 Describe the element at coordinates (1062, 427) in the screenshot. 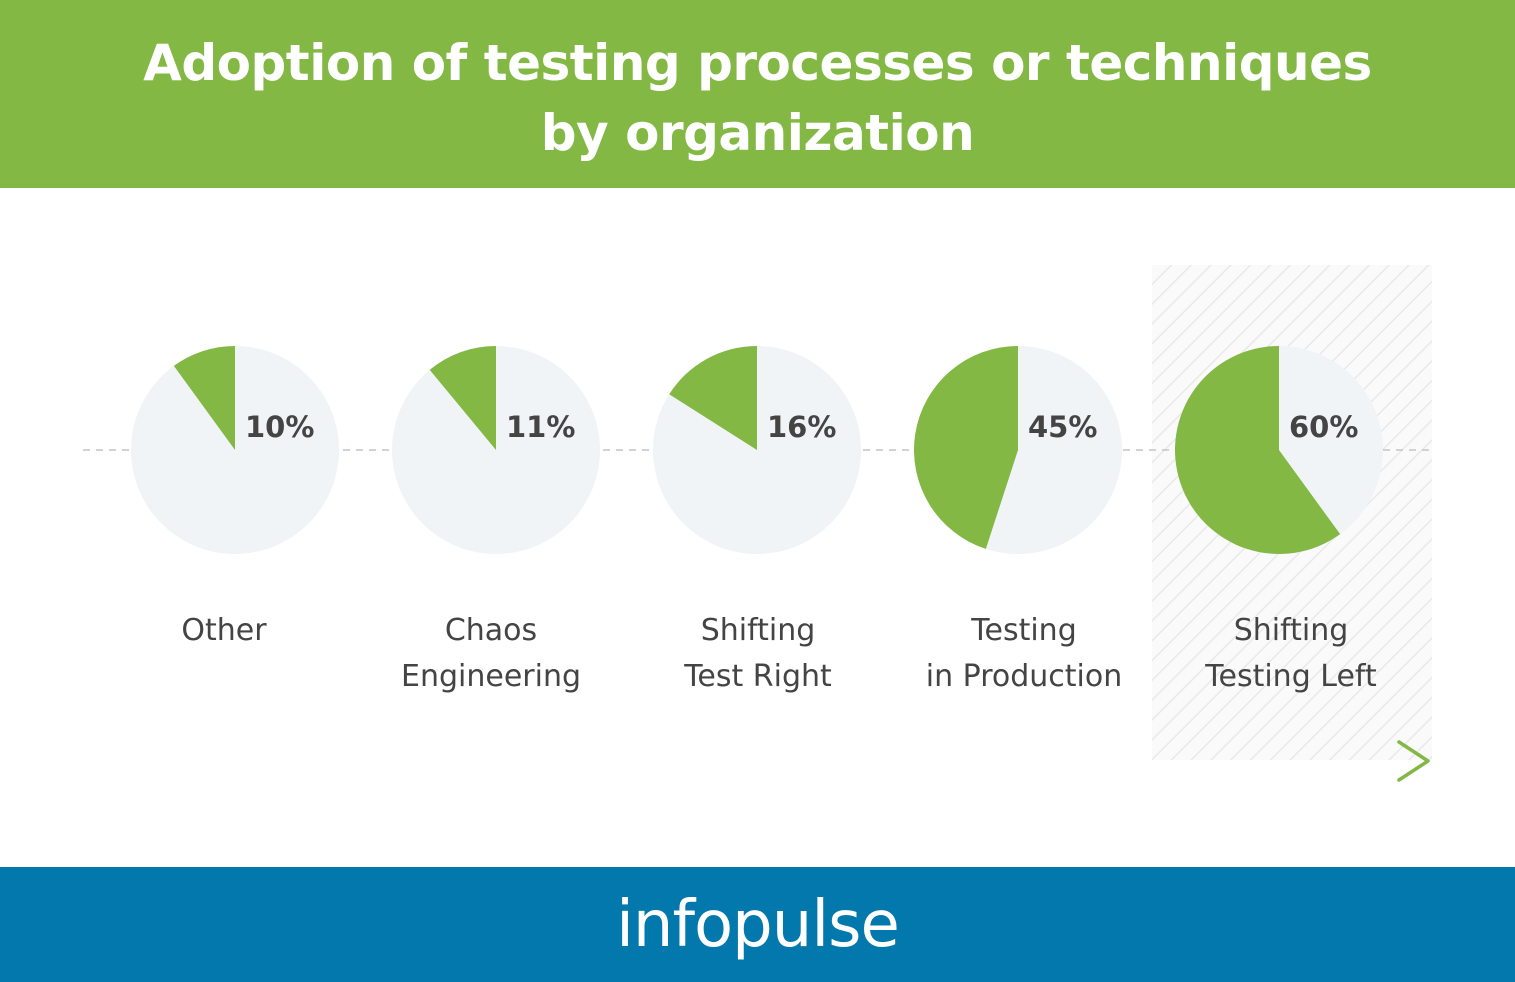

I see `value-label: 45%` at that location.